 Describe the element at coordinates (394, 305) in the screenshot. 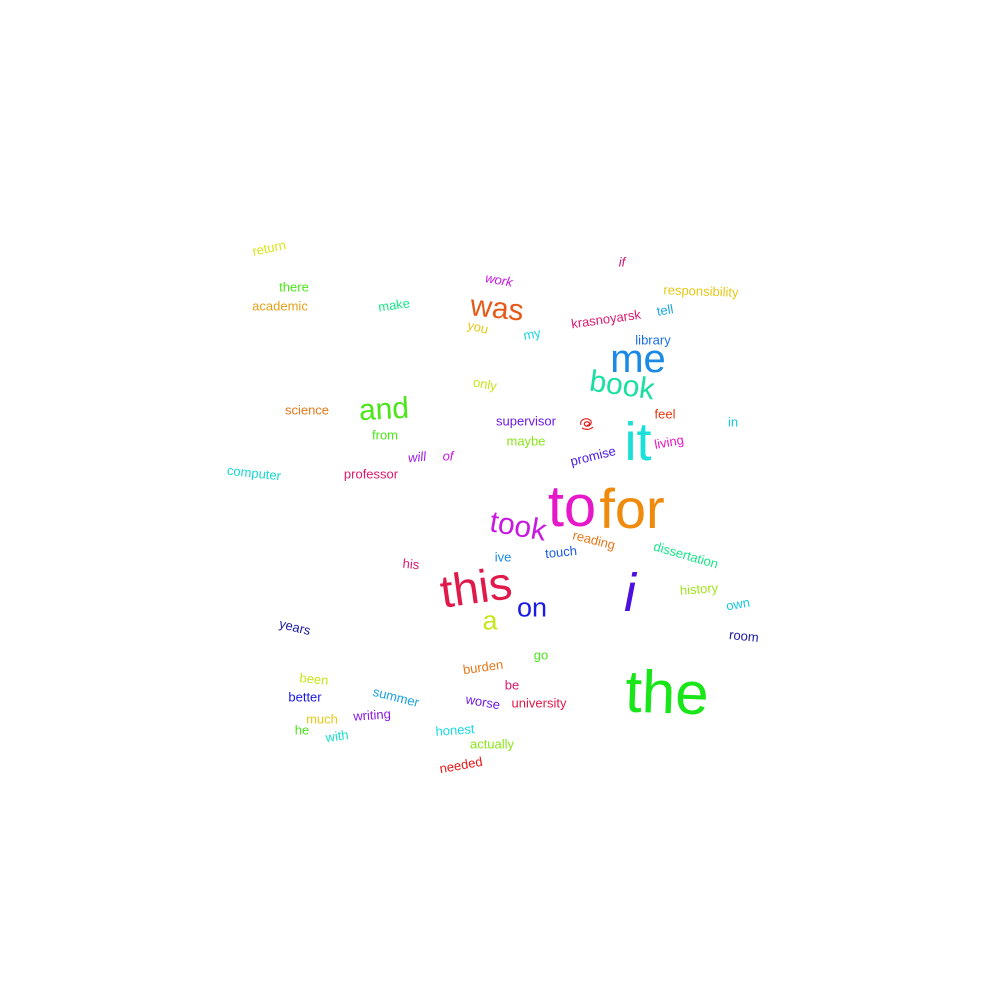

I see `word-make: make` at that location.